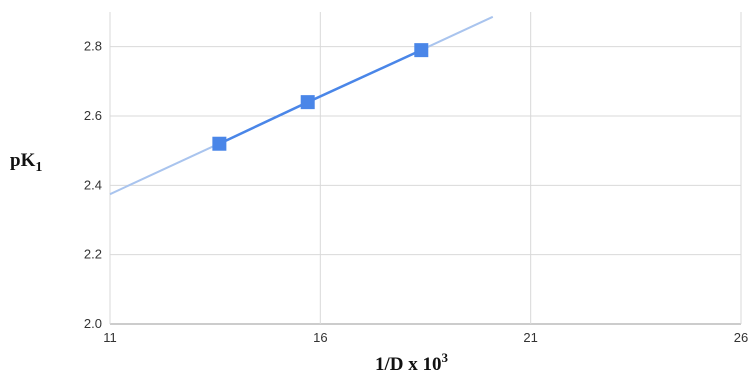  Describe the element at coordinates (23, 160) in the screenshot. I see `y-axis-title-base: pK` at that location.